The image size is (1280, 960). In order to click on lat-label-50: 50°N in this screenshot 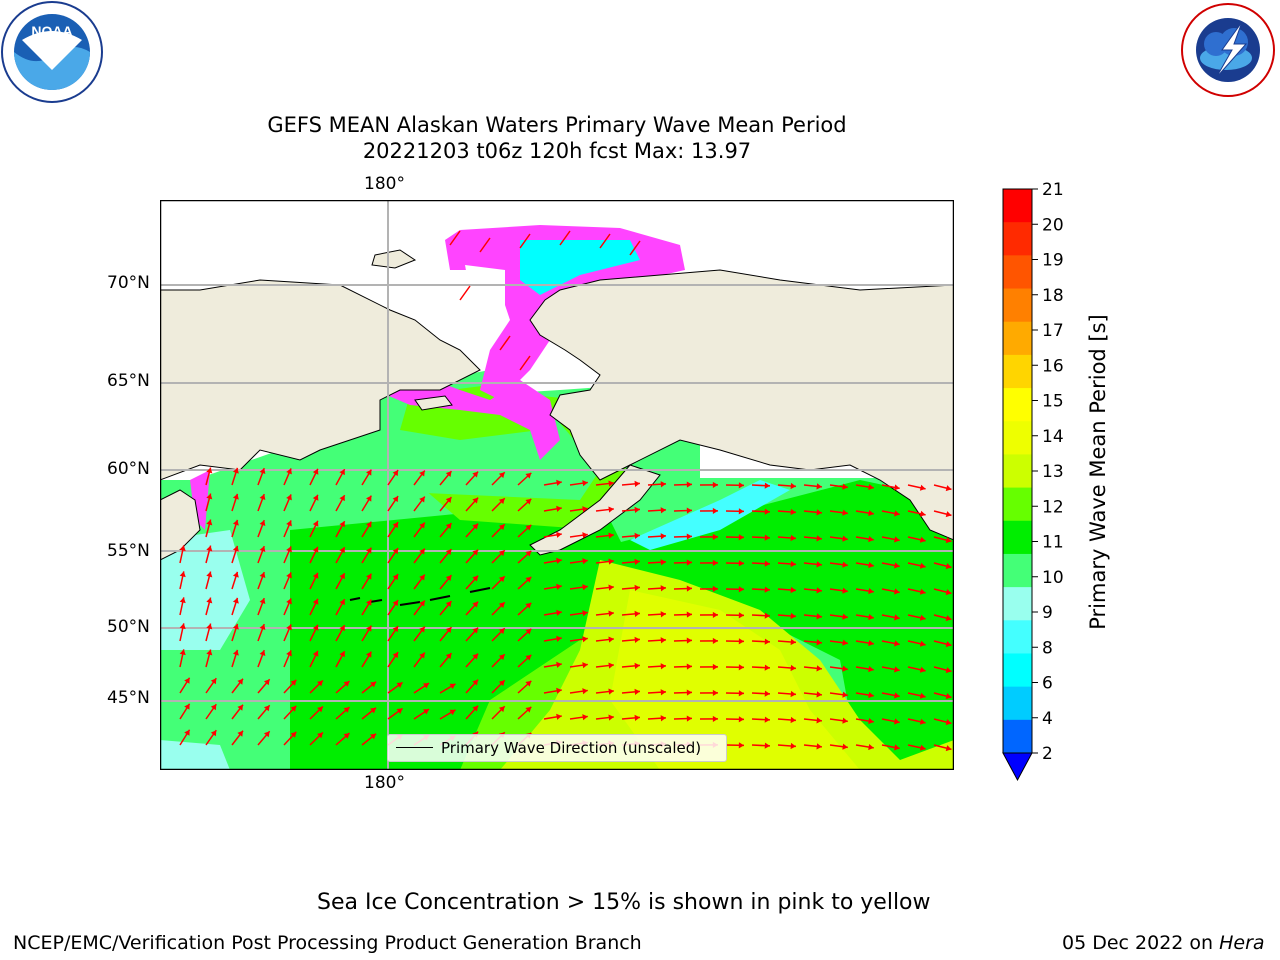, I will do `click(128, 627)`.